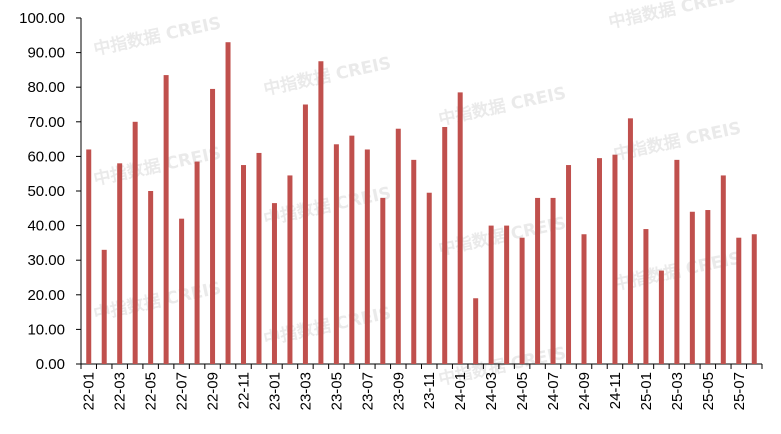 The image size is (781, 434). What do you see at coordinates (46, 191) in the screenshot?
I see `y-tick-label: 50.00` at bounding box center [46, 191].